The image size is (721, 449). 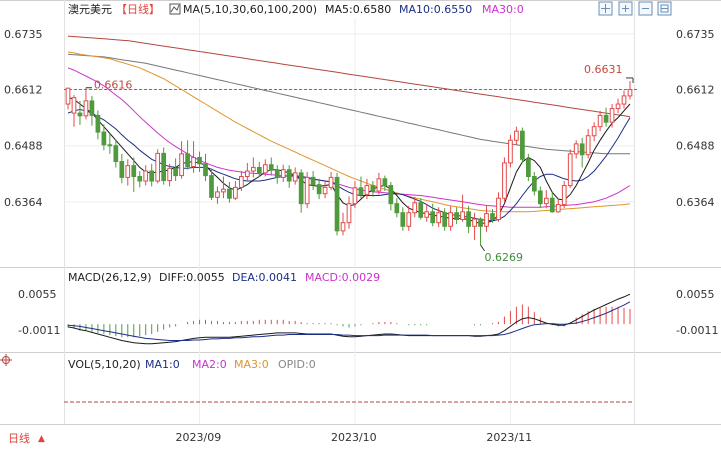 I want to click on date-label: 2023/10, so click(x=354, y=437).